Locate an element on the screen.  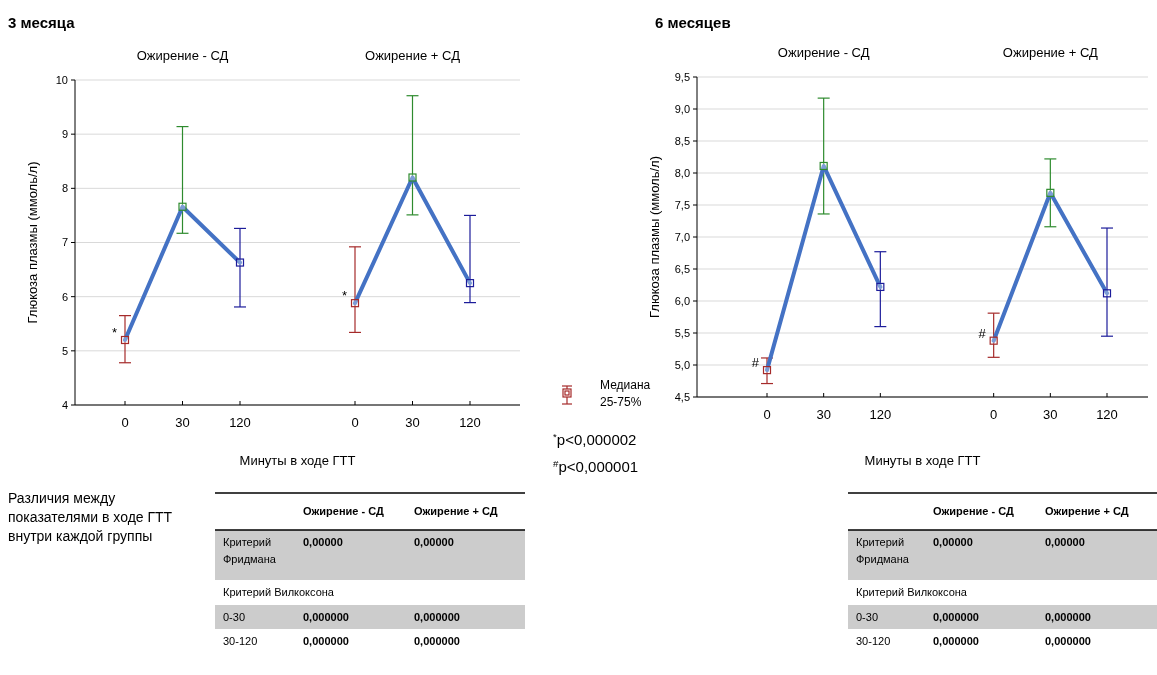
y-tick-label: 7,5 is located at coordinates (682, 204).